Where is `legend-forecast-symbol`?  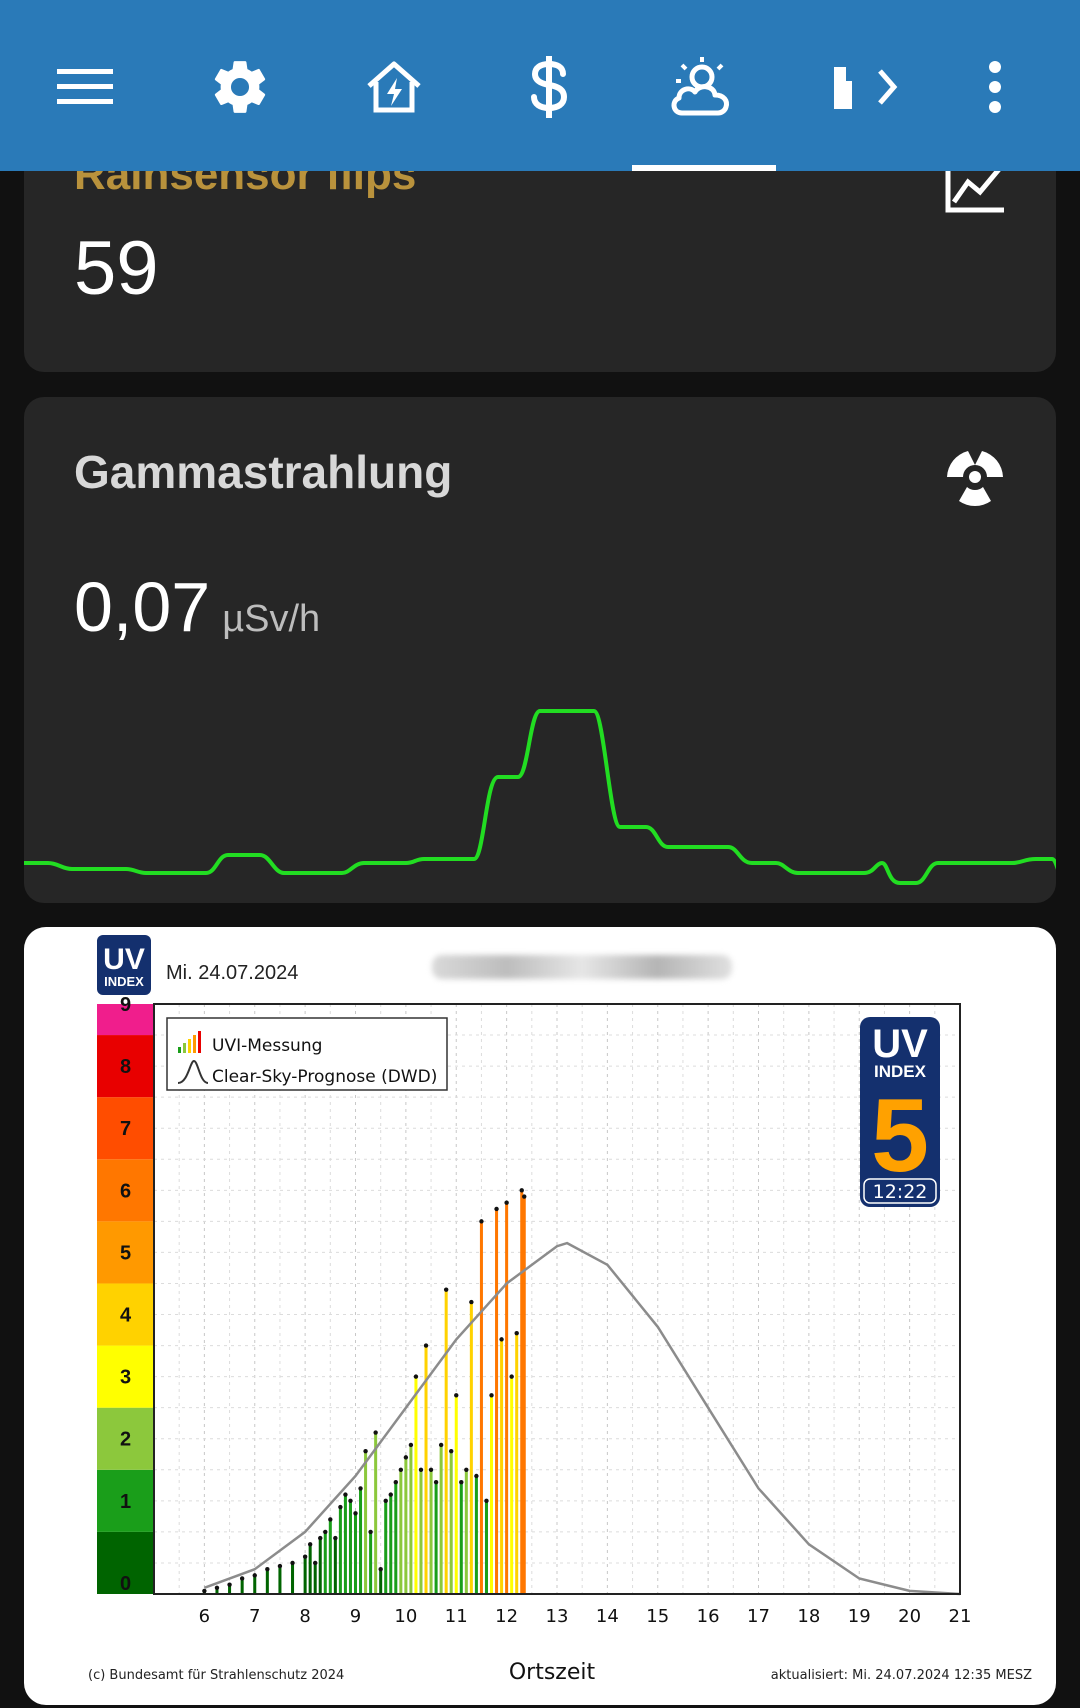
legend-forecast-symbol is located at coordinates (193, 1071).